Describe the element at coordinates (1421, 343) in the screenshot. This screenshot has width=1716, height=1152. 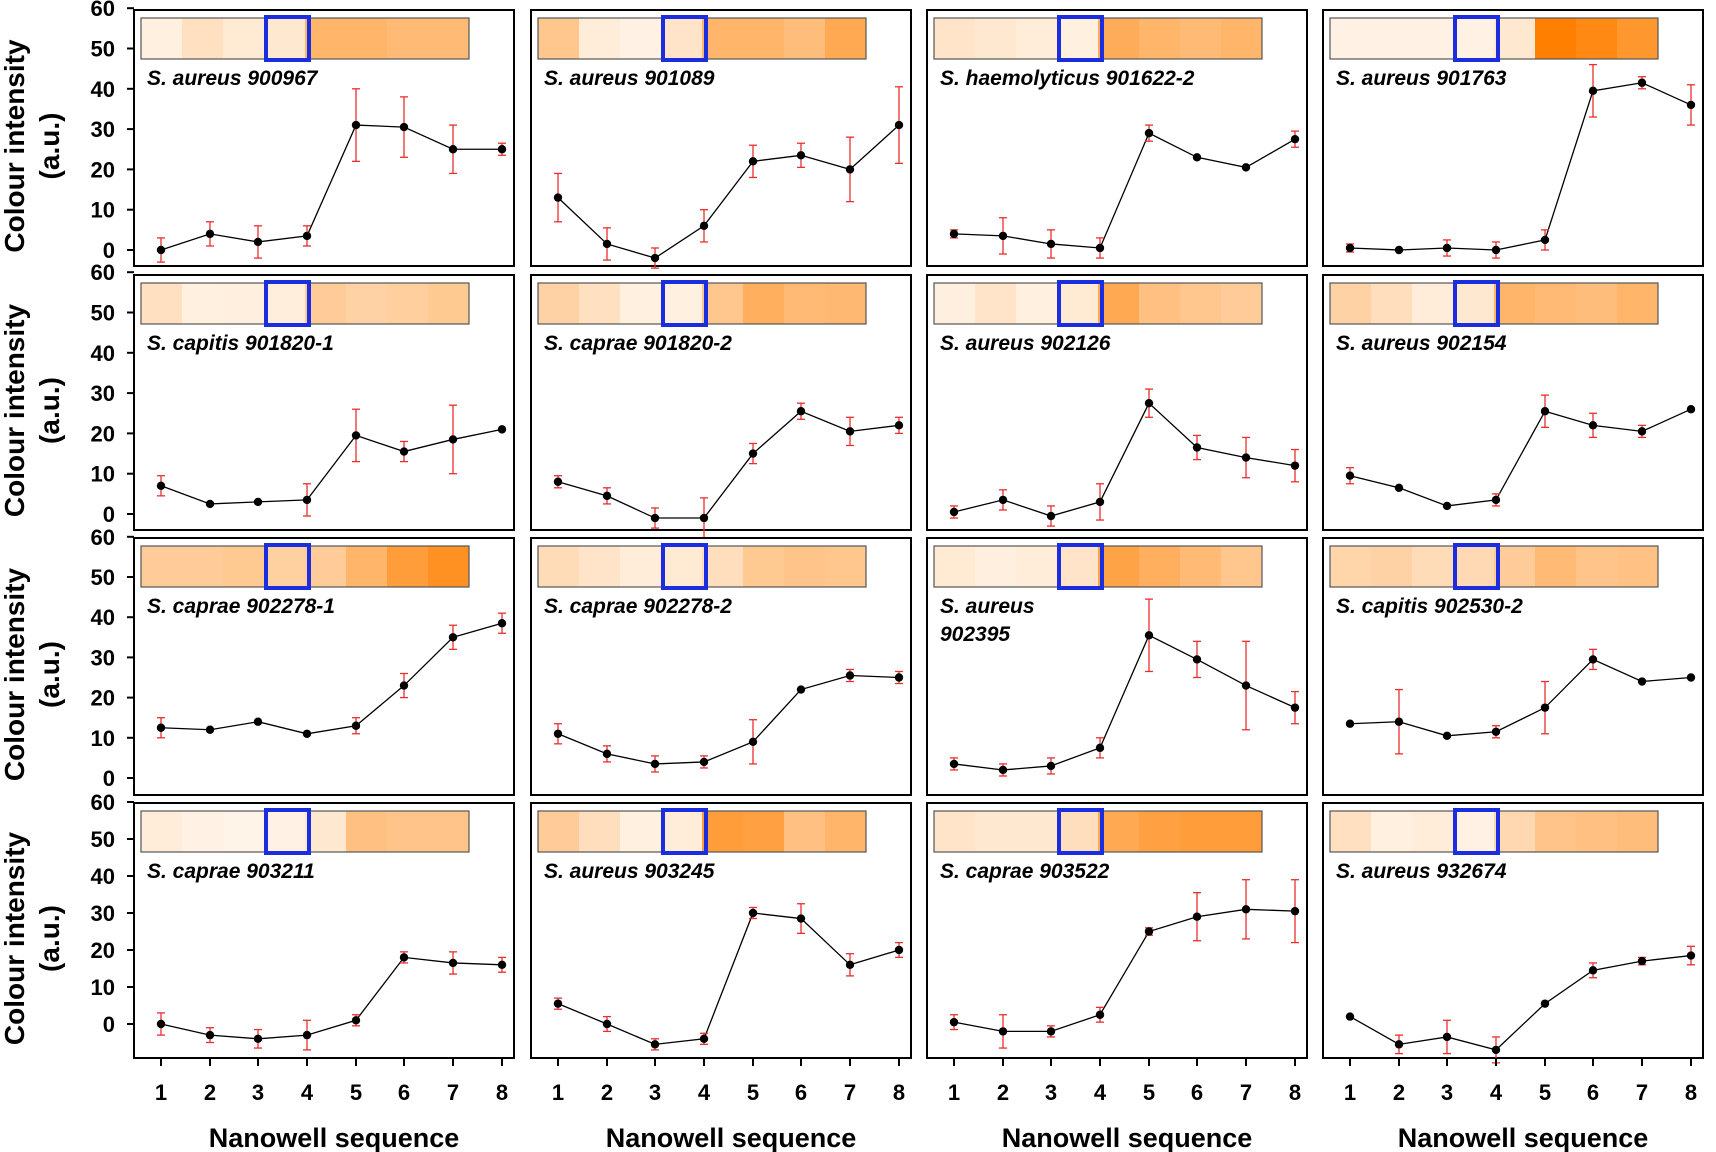
I see `strain-label: S. aureus 902154` at that location.